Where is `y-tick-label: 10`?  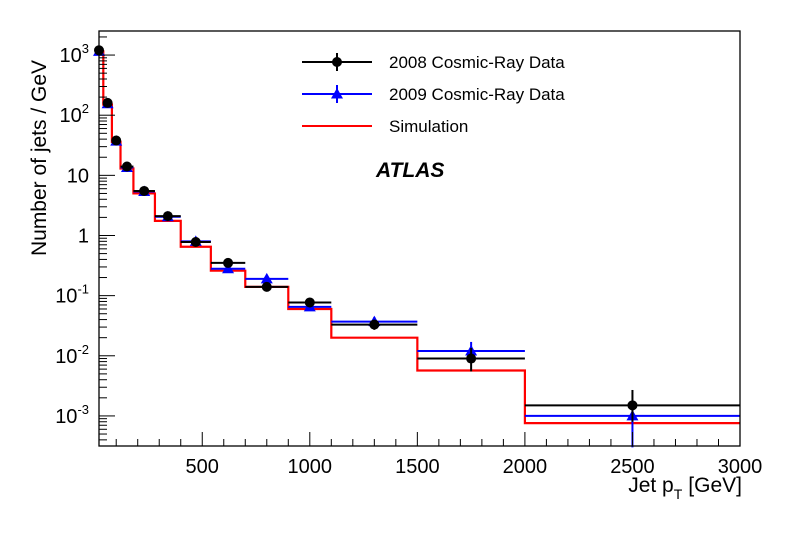
y-tick-label: 10 is located at coordinates (78, 176).